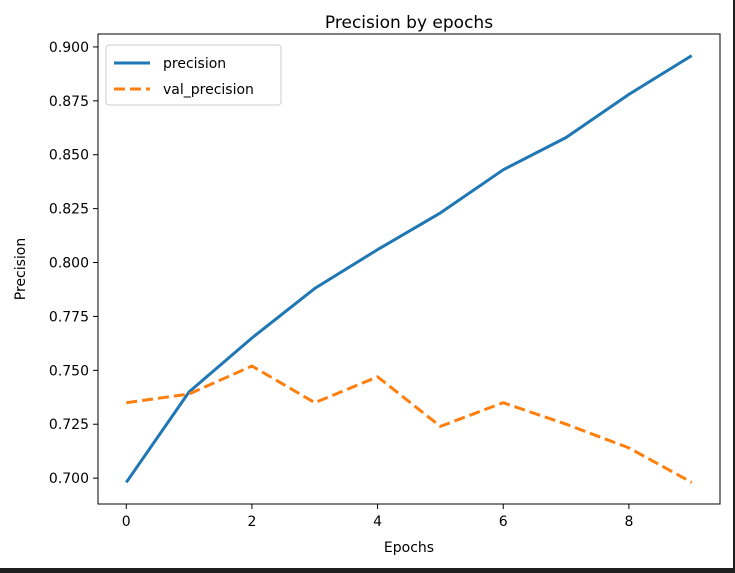  What do you see at coordinates (503, 522) in the screenshot?
I see `x-tick-label: 6` at bounding box center [503, 522].